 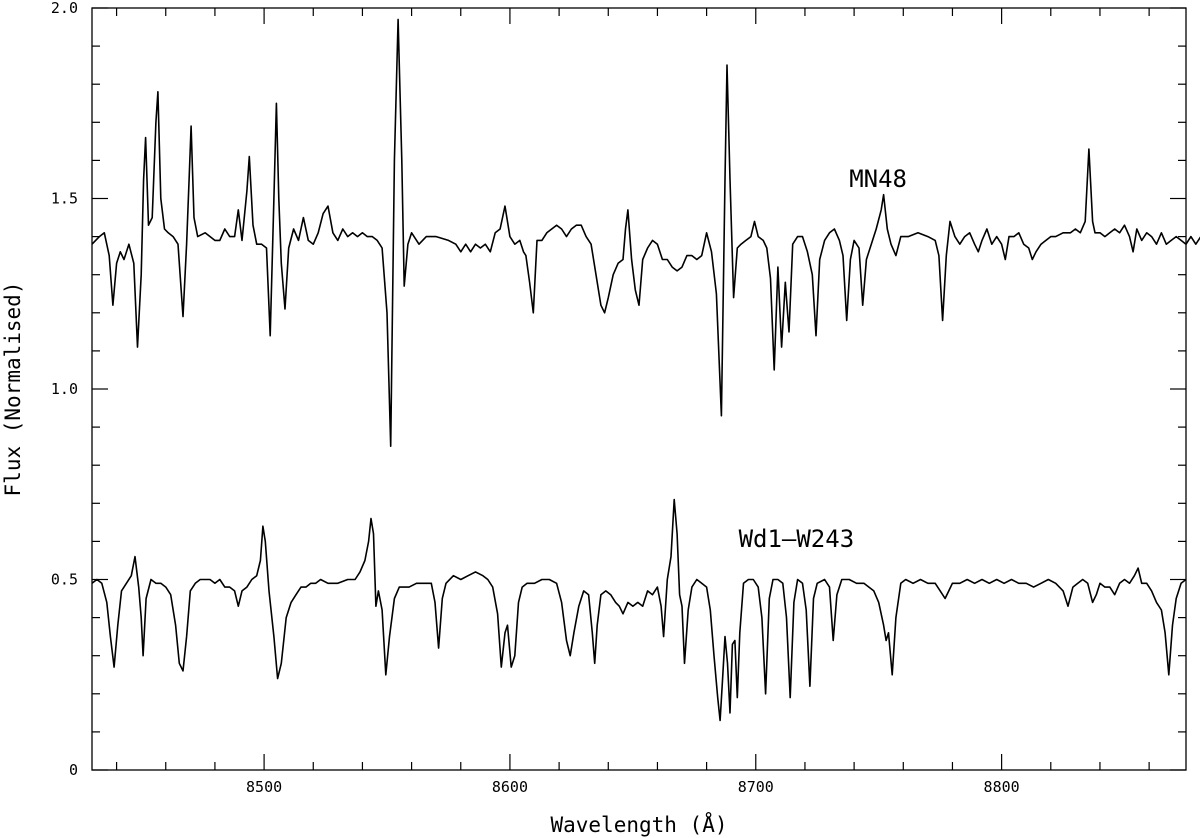 What do you see at coordinates (64, 199) in the screenshot?
I see `y-tick-label: 1.5` at bounding box center [64, 199].